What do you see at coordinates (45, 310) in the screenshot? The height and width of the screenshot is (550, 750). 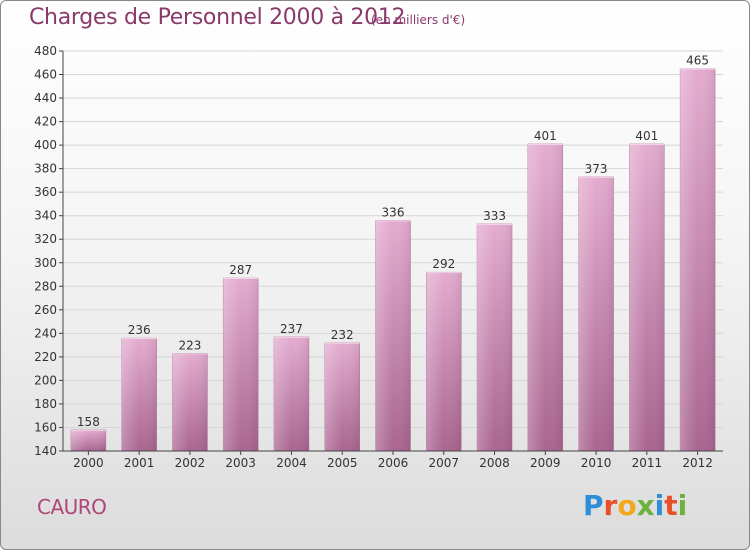 I see `y-tick-label: 260` at bounding box center [45, 310].